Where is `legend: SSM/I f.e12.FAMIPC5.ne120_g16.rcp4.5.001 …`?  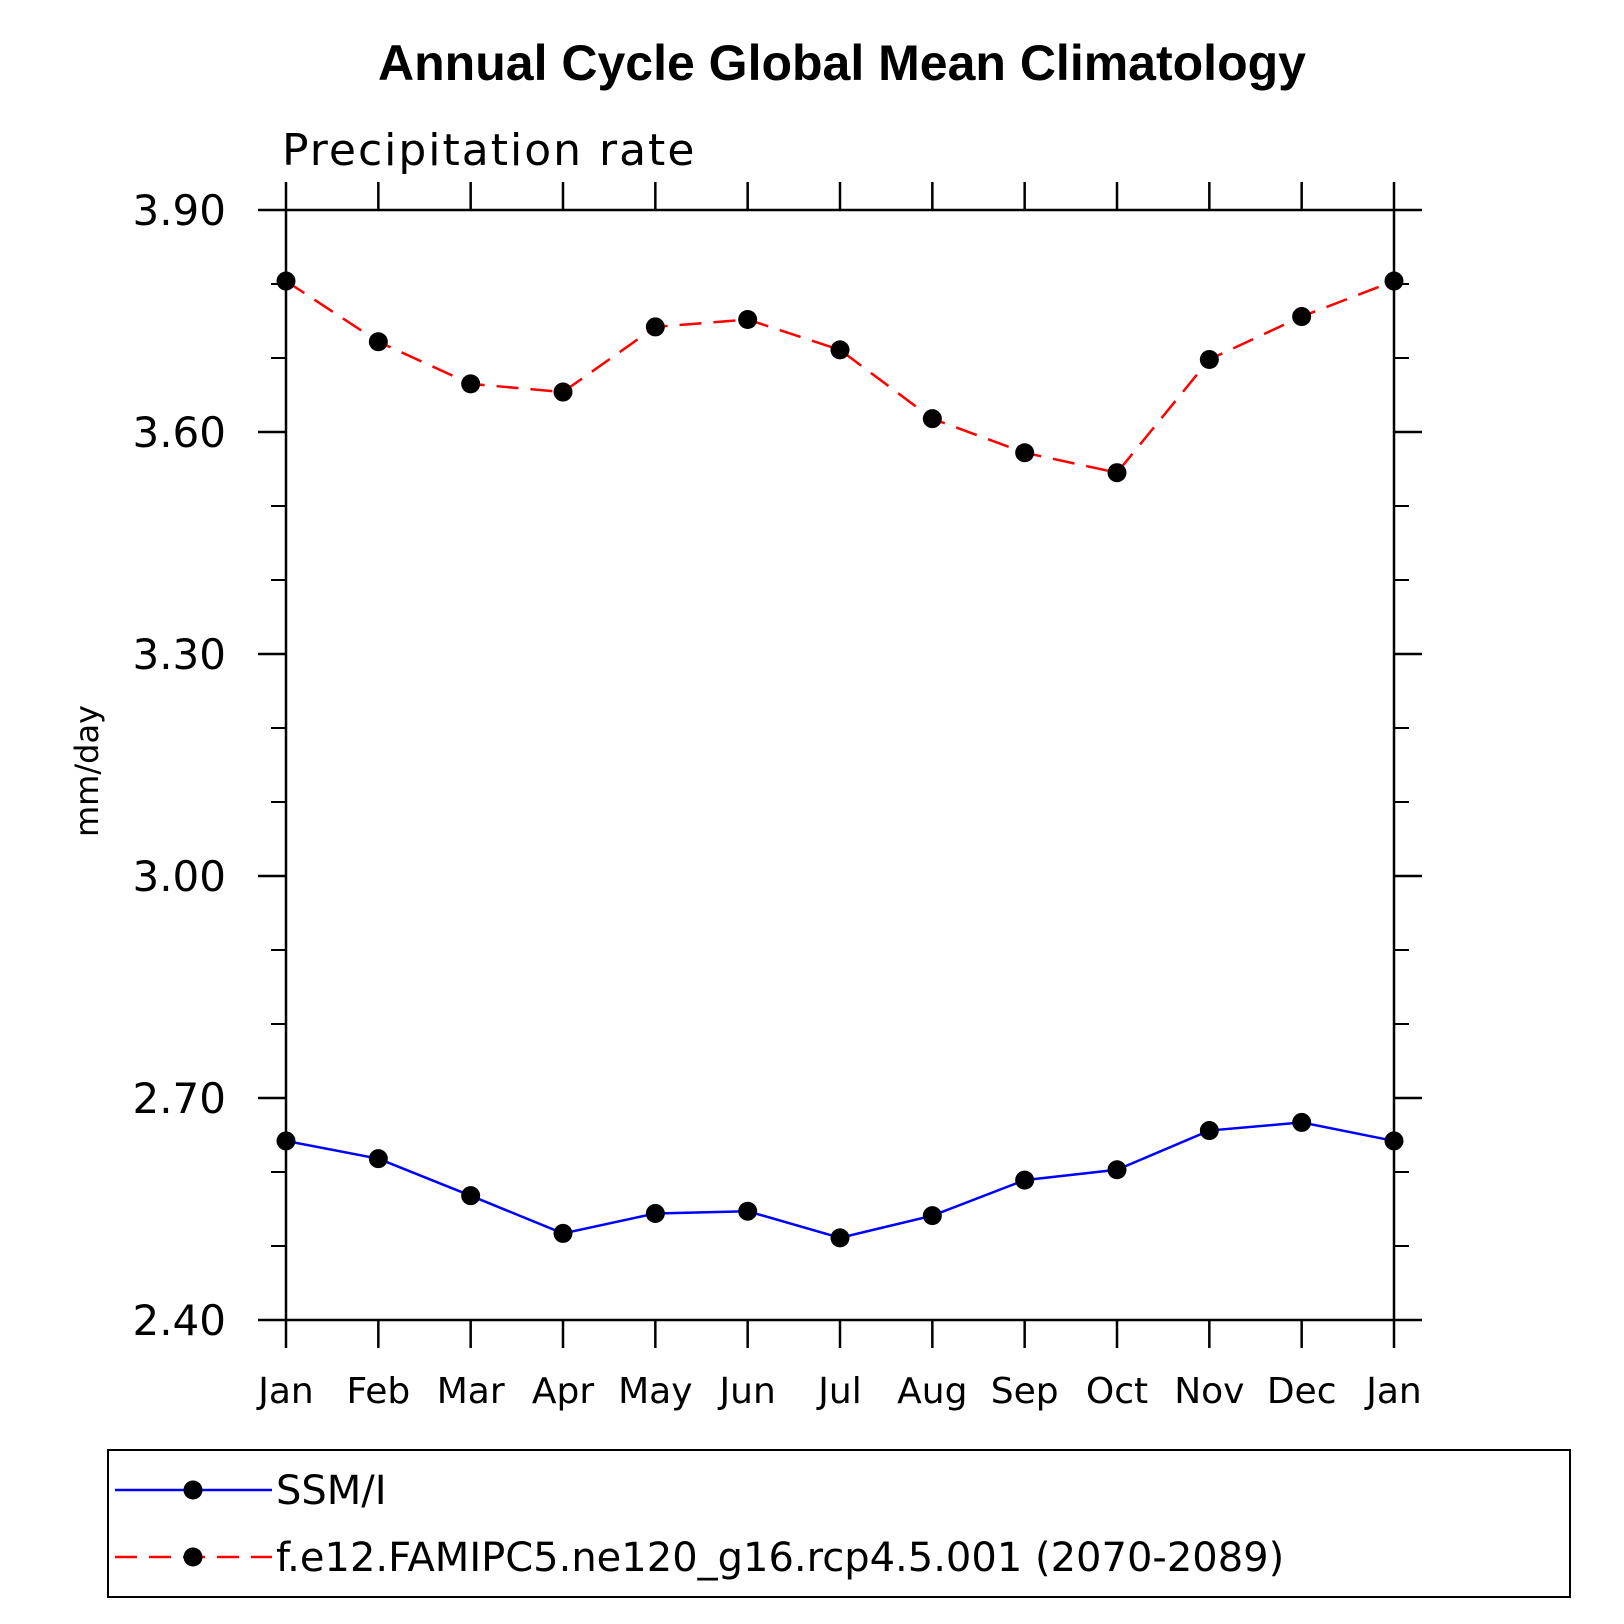 legend: SSM/I f.e12.FAMIPC5.ne120_g16.rcp4.5.001 … is located at coordinates (699, 1524).